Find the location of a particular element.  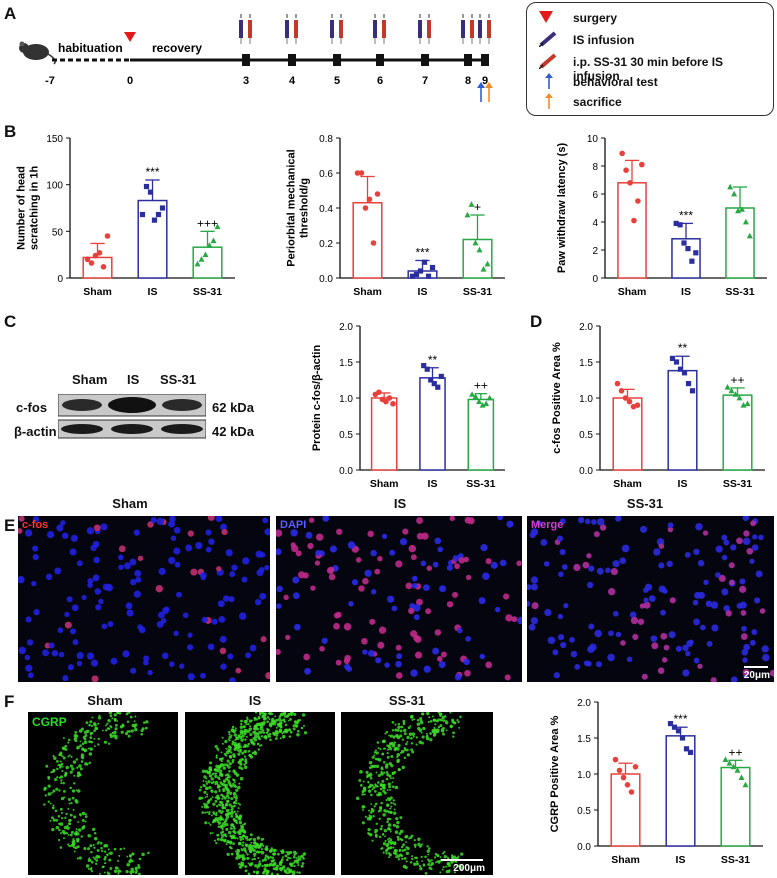

bar-is is located at coordinates (432, 424).